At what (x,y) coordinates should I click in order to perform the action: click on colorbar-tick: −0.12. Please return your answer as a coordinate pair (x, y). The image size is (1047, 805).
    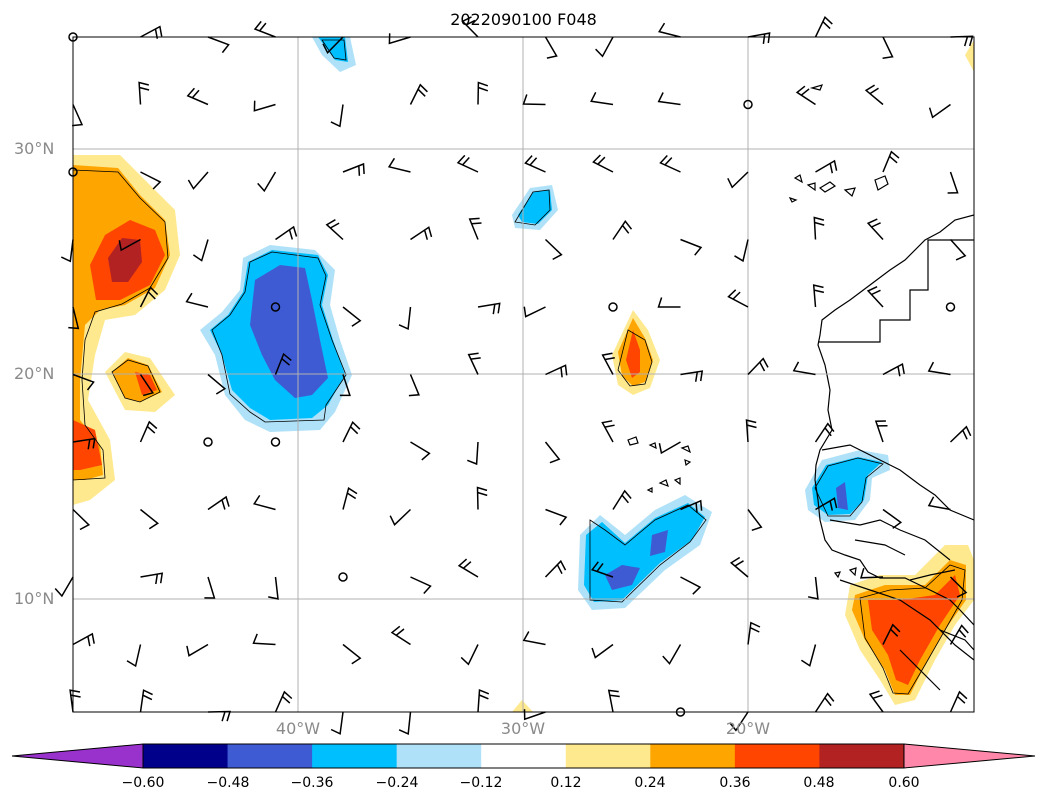
    Looking at the image, I should click on (481, 783).